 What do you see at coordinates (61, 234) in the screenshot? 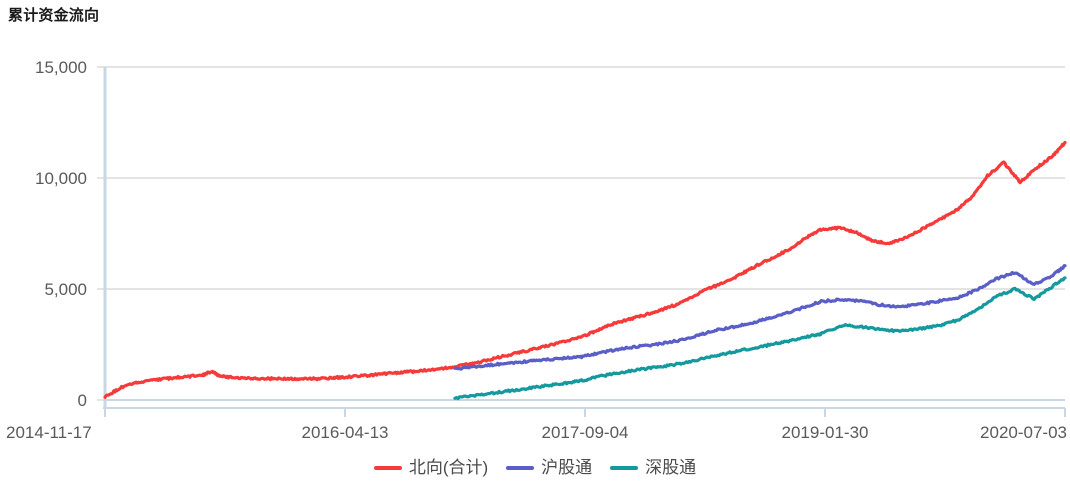
I see `y-axis-tick-labels: 0 5,000 10,000 15,000` at bounding box center [61, 234].